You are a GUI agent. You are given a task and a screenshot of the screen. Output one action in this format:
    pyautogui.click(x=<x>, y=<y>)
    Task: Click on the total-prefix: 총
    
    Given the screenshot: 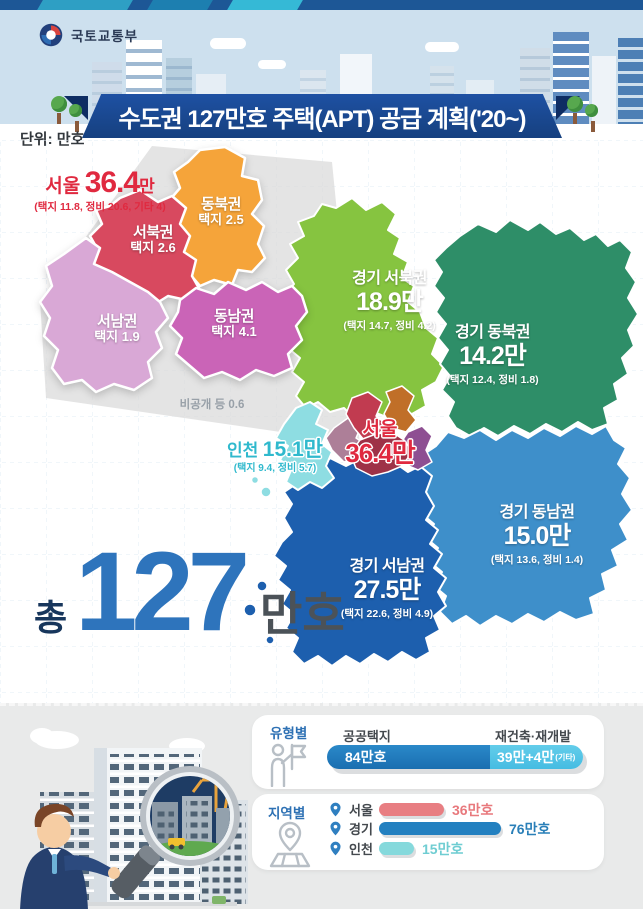 What is the action you would take?
    pyautogui.click(x=51, y=617)
    